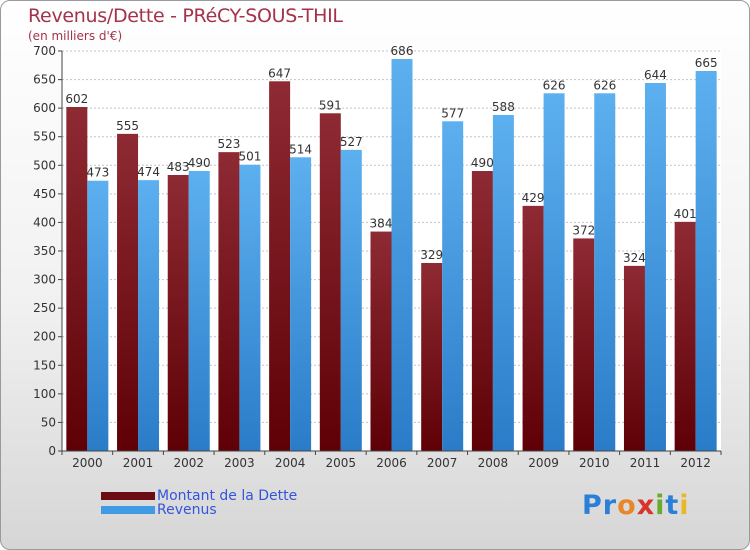 Image resolution: width=750 pixels, height=550 pixels. What do you see at coordinates (279, 73) in the screenshot?
I see `data-label-dette: 647` at bounding box center [279, 73].